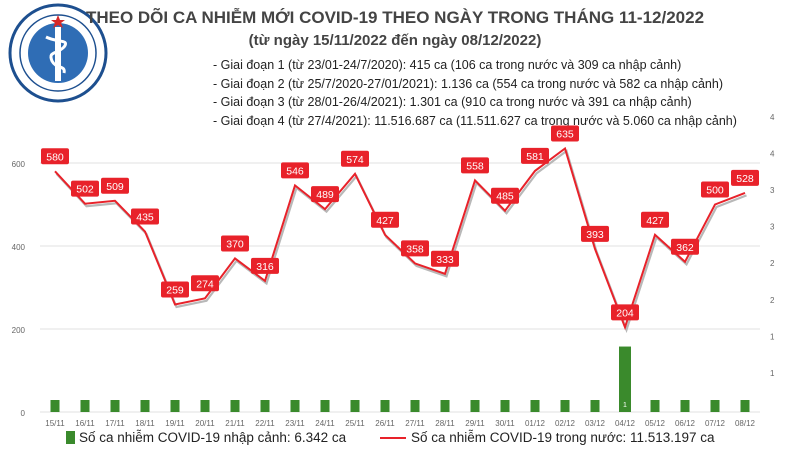 The height and width of the screenshot is (455, 790). Describe the element at coordinates (565, 423) in the screenshot. I see `x-tick-label: 02/12` at that location.